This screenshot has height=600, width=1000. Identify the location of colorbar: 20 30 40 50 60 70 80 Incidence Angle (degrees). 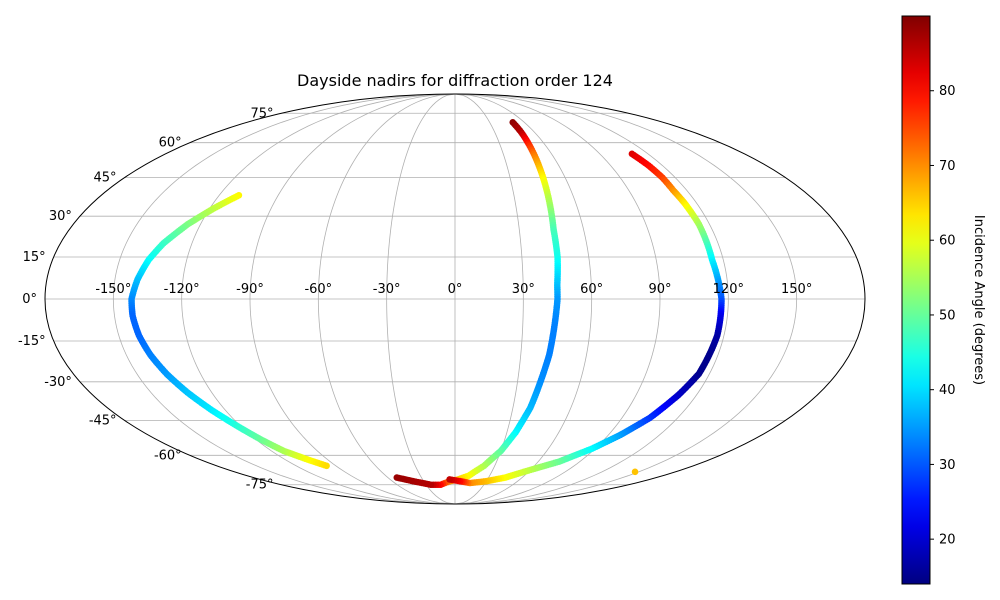
(943, 300).